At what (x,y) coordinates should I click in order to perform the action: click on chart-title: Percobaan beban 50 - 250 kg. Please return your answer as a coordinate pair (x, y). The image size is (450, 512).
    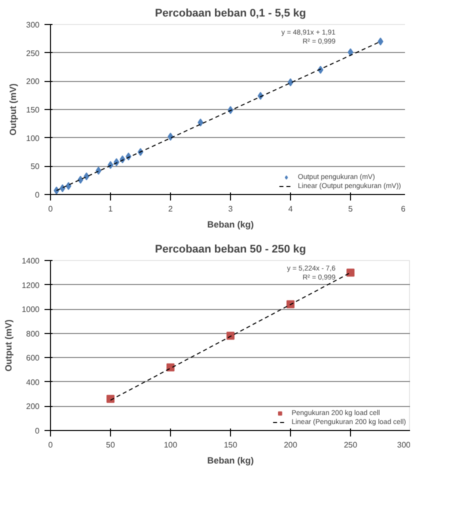
    Looking at the image, I should click on (230, 250).